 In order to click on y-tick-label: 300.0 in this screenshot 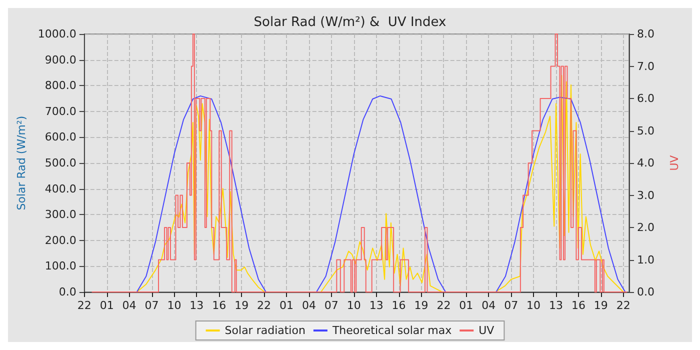, I will do `click(60, 215)`.